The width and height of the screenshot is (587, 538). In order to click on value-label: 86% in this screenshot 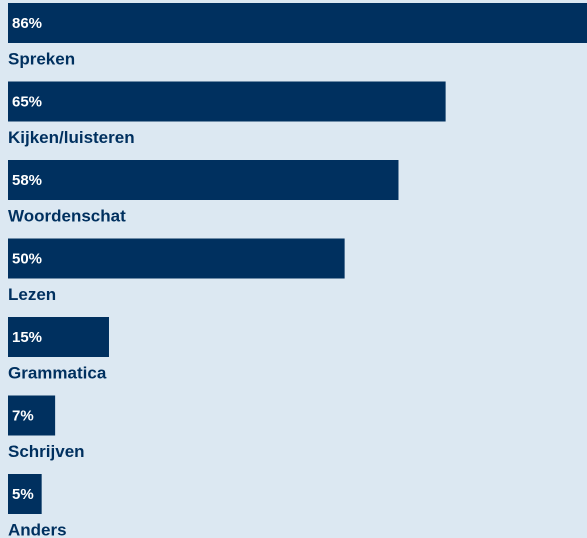, I will do `click(27, 23)`.